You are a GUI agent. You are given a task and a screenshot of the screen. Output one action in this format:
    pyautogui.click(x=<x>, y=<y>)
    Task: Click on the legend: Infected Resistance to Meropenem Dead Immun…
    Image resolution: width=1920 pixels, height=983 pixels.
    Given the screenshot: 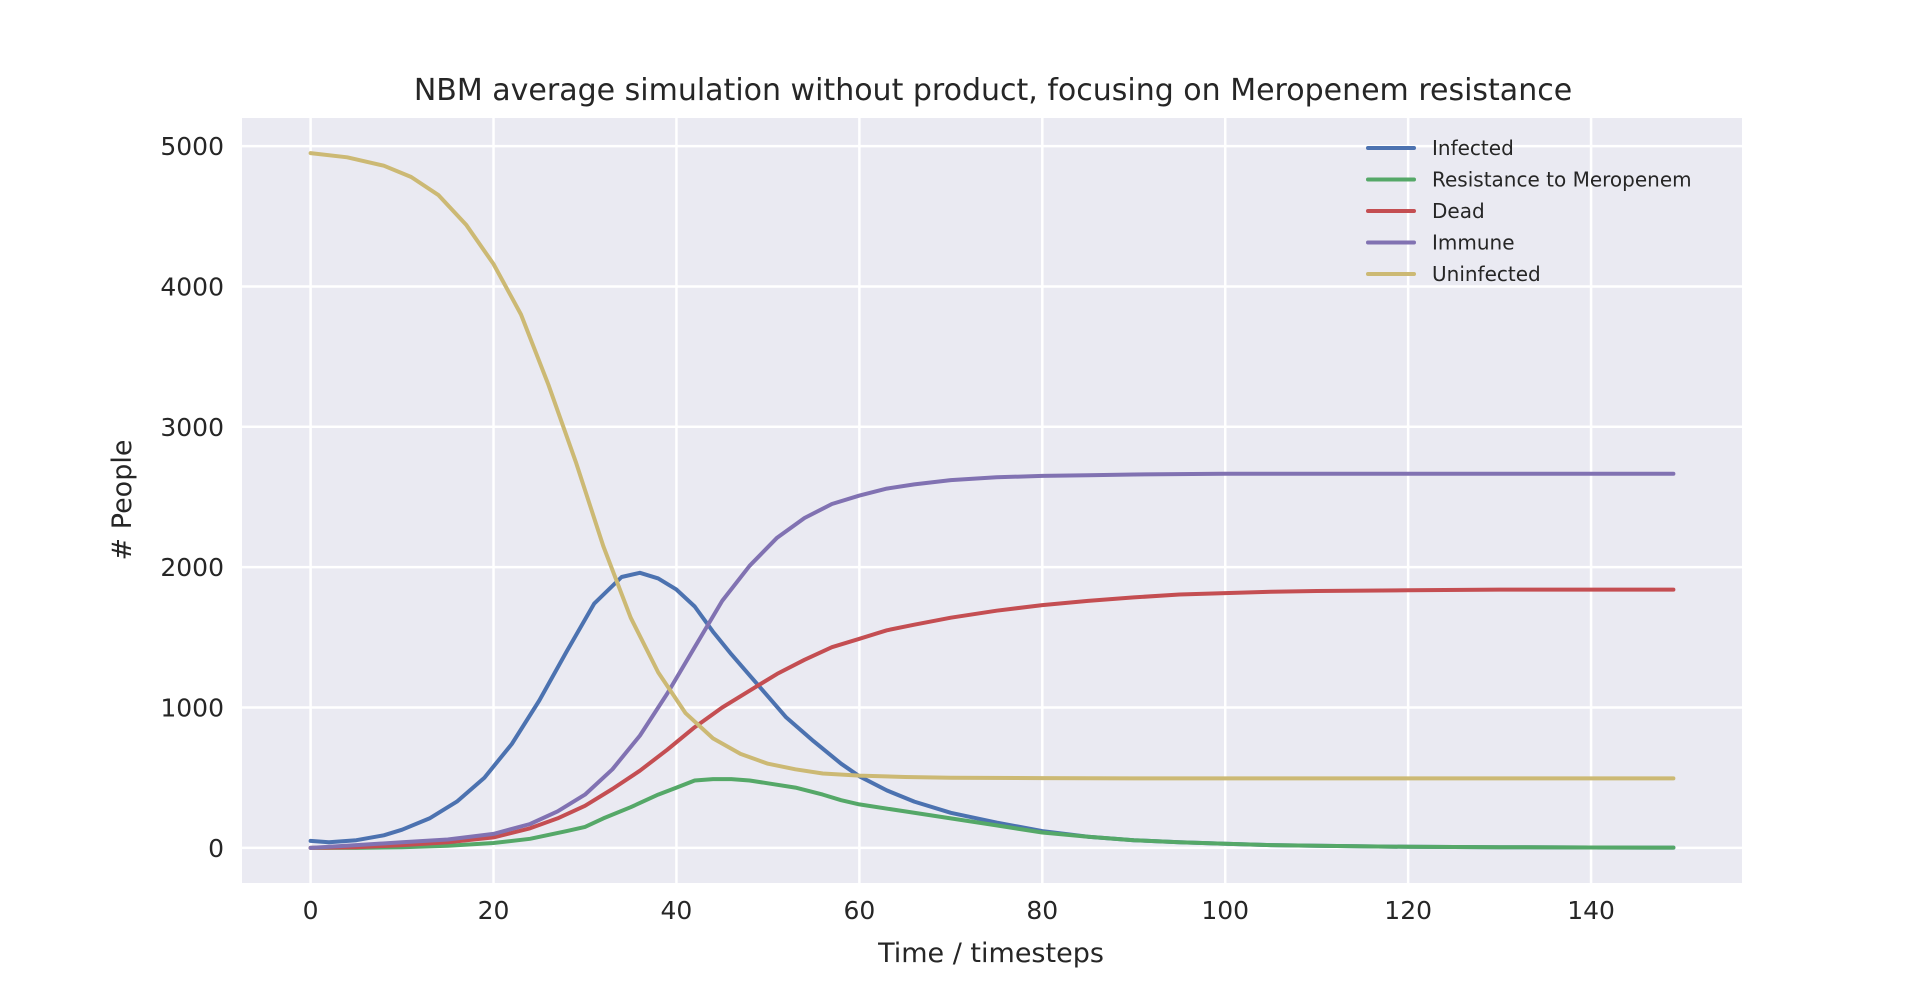 What is the action you would take?
    pyautogui.click(x=1529, y=211)
    